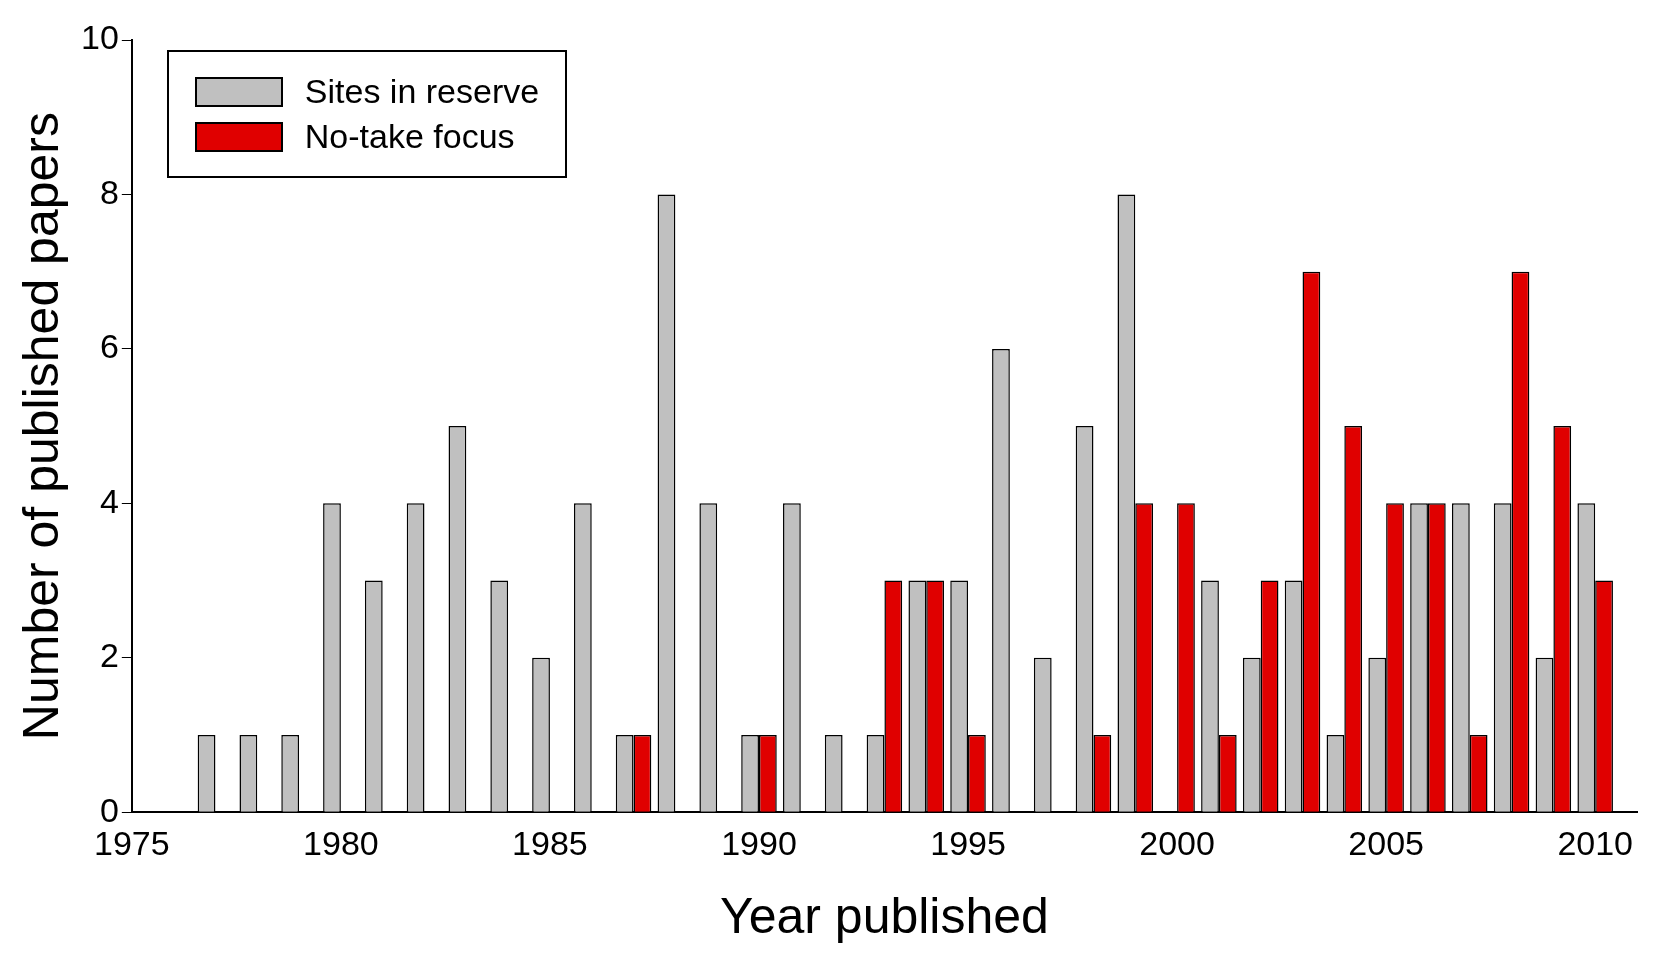 This screenshot has width=1677, height=963. What do you see at coordinates (109, 500) in the screenshot?
I see `y-tick-label: 4` at bounding box center [109, 500].